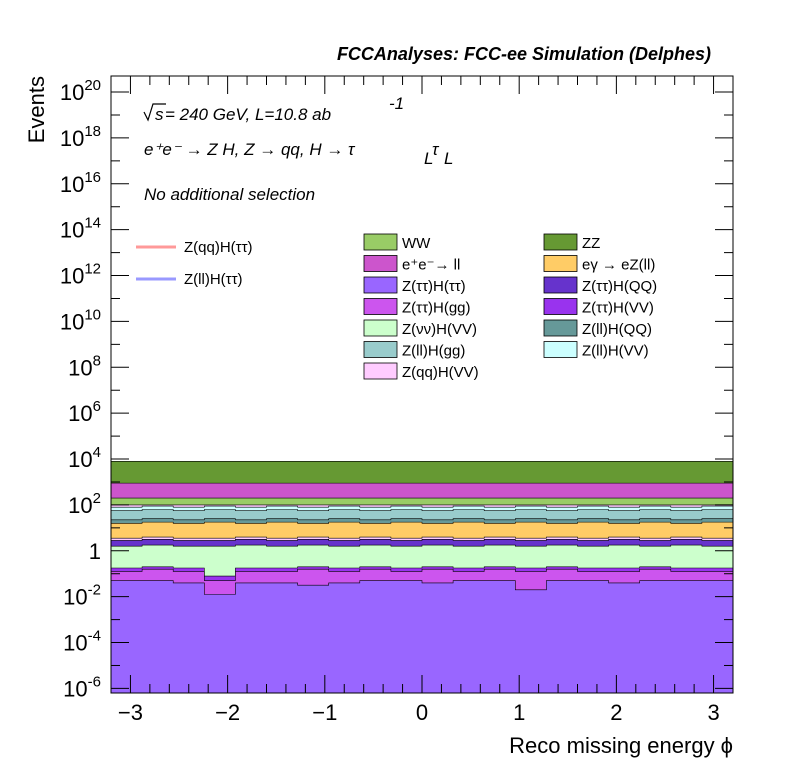 This screenshot has height=772, width=796. Describe the element at coordinates (428, 158) in the screenshot. I see `tau-subscript-1: L` at that location.